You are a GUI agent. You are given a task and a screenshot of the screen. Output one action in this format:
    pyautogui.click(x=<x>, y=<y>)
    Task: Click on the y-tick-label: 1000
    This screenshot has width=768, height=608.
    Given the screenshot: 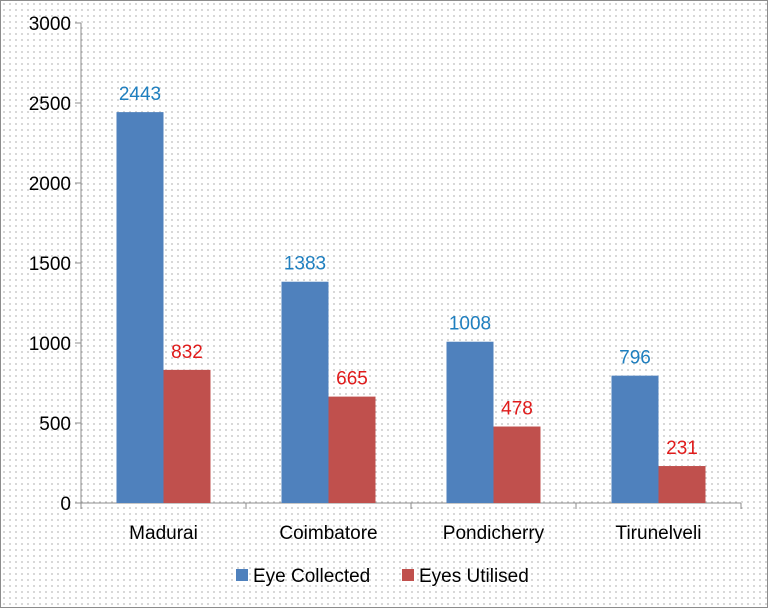 What is the action you would take?
    pyautogui.click(x=50, y=344)
    